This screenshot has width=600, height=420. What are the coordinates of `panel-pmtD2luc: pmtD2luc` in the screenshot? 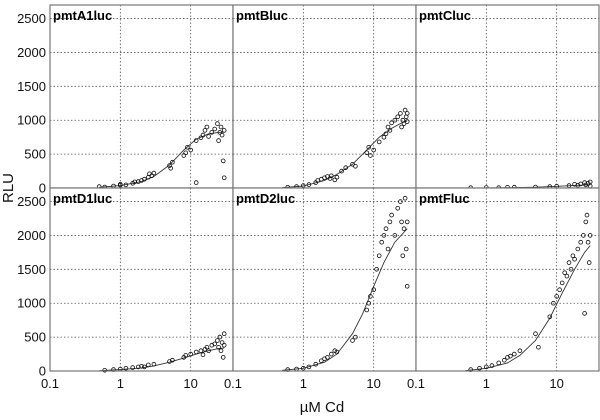 It's located at (324, 279).